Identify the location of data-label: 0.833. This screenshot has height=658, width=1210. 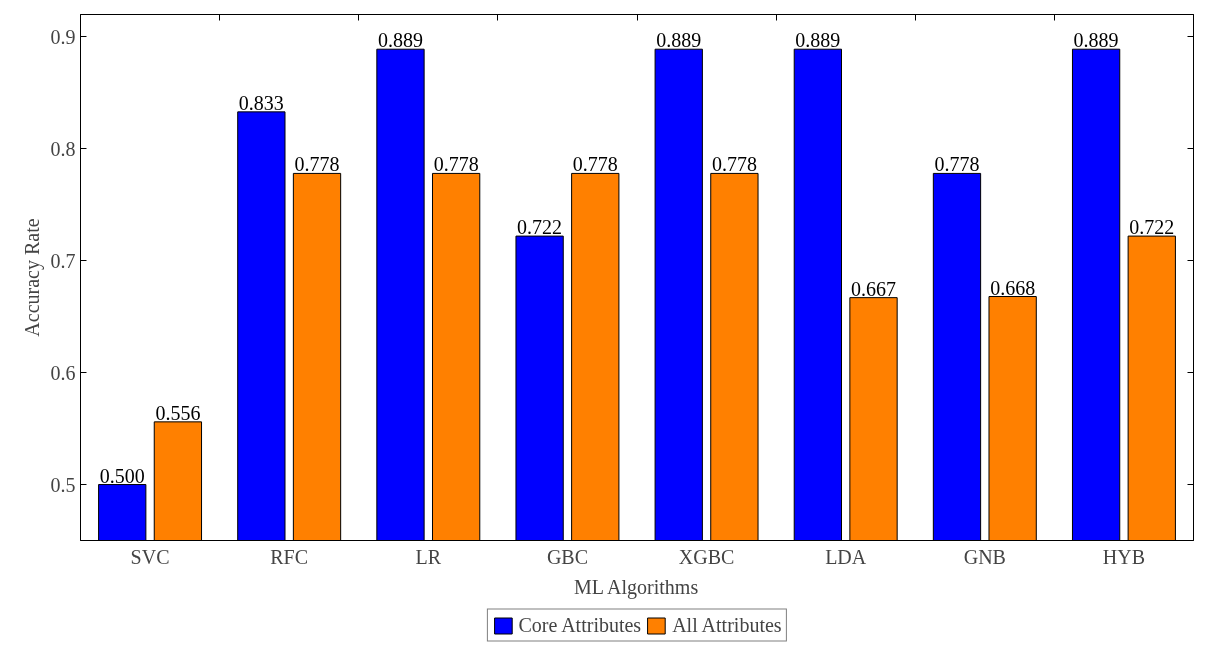
(261, 102).